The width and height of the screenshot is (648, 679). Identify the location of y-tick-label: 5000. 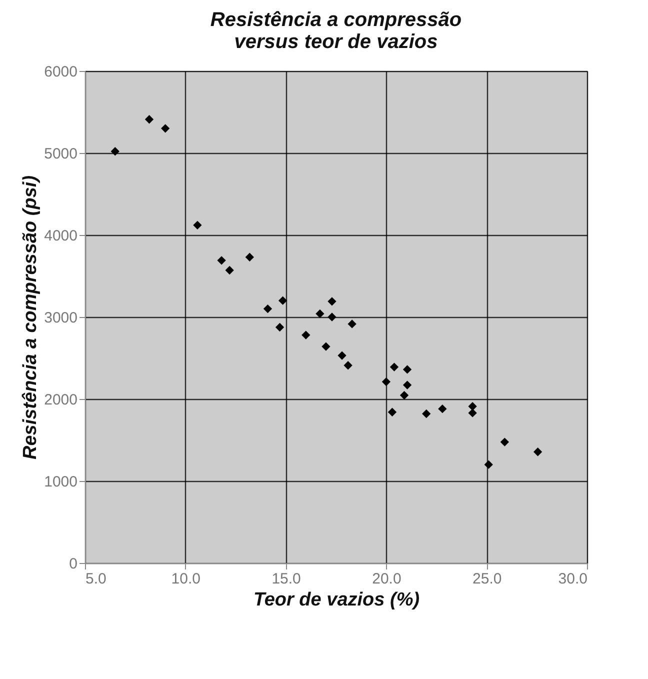
(61, 154).